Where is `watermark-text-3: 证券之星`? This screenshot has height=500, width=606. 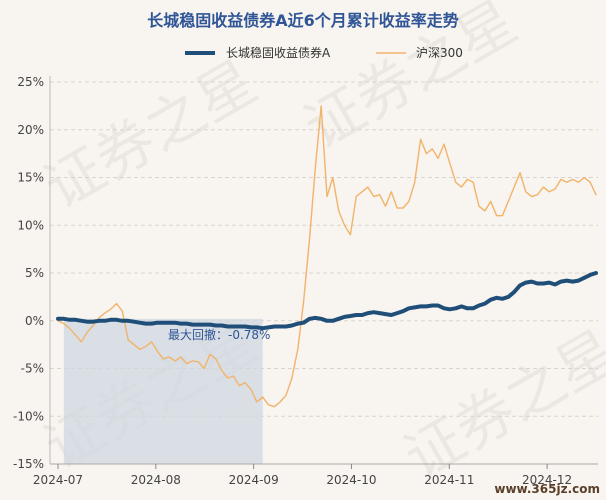
watermark-text-3: 证券之星 is located at coordinates (499, 404).